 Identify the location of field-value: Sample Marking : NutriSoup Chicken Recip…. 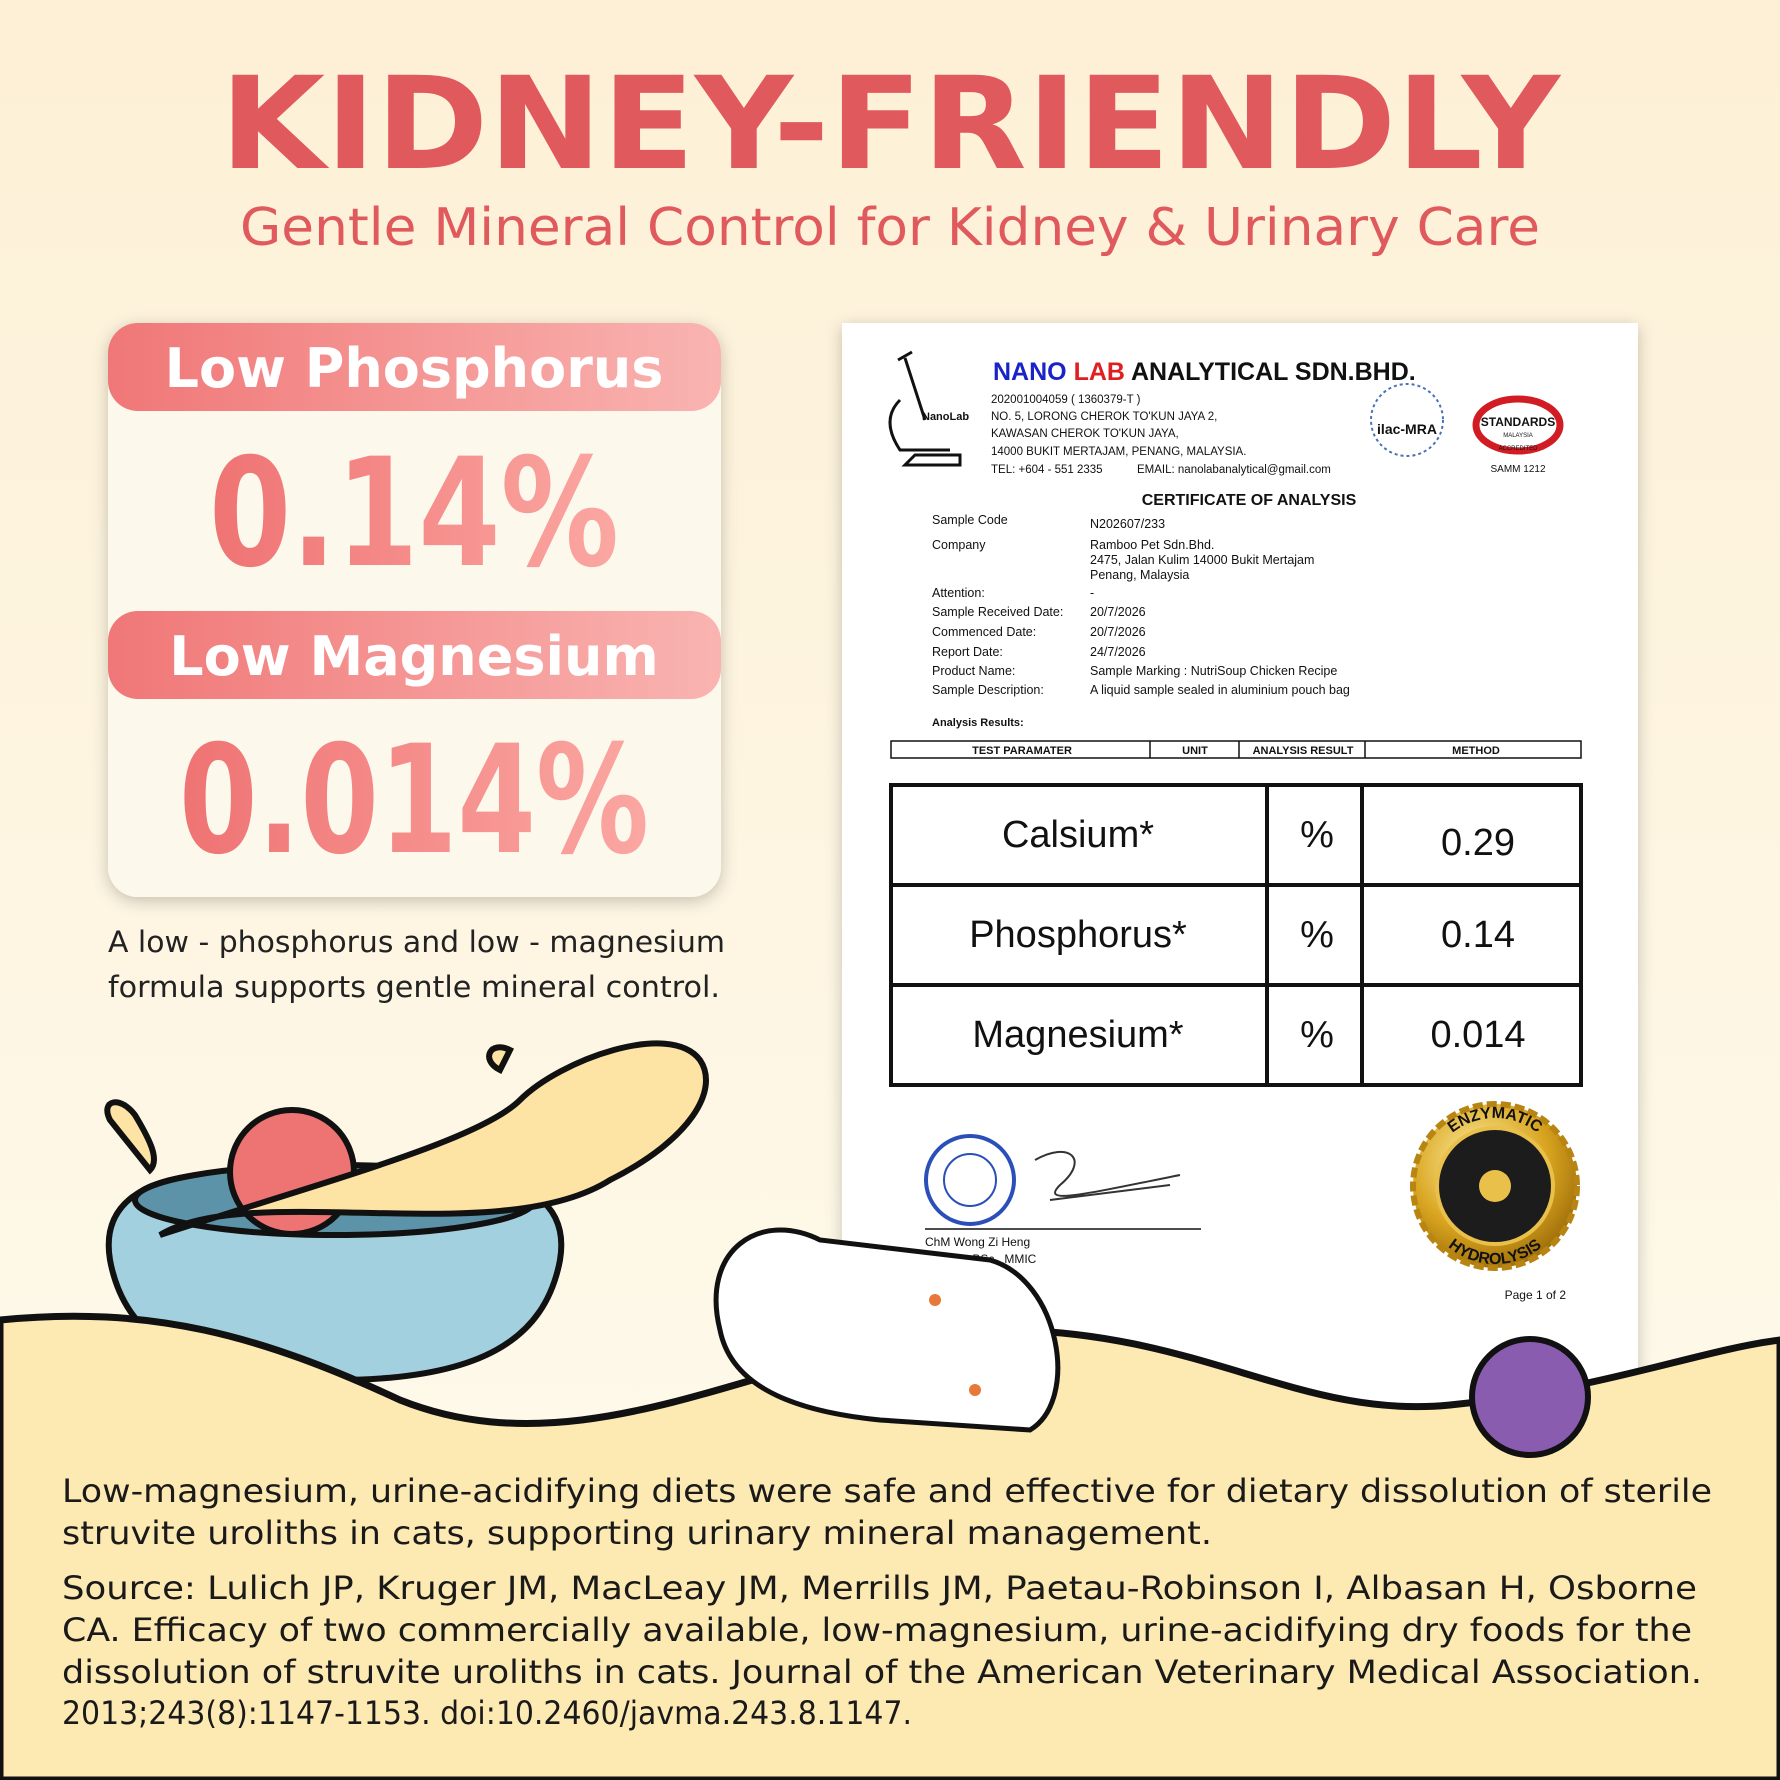
(1213, 671).